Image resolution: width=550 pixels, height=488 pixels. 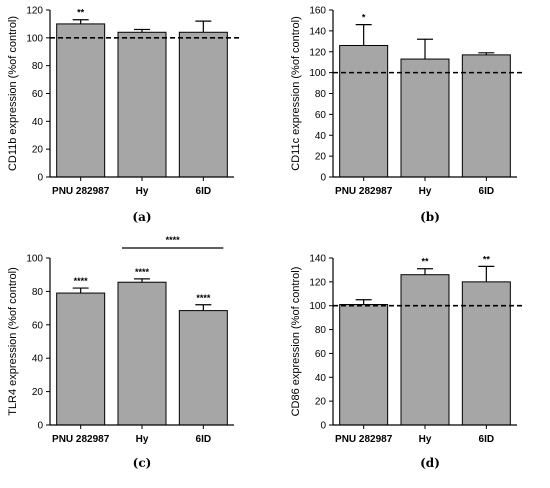 I want to click on panel-label: (d), so click(x=430, y=463).